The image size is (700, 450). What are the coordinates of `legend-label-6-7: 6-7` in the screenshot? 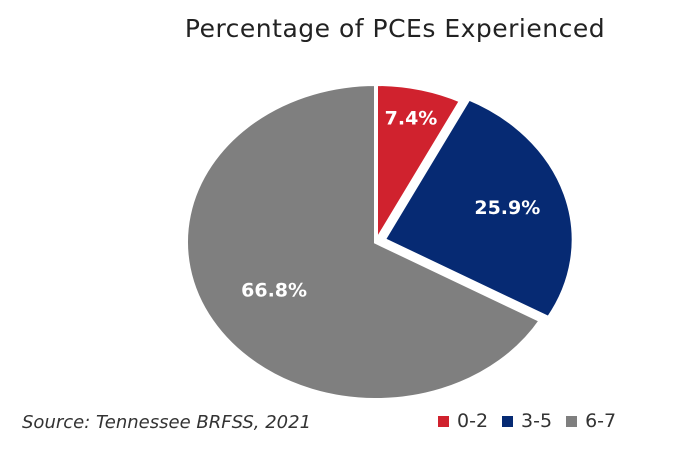 It's located at (601, 421).